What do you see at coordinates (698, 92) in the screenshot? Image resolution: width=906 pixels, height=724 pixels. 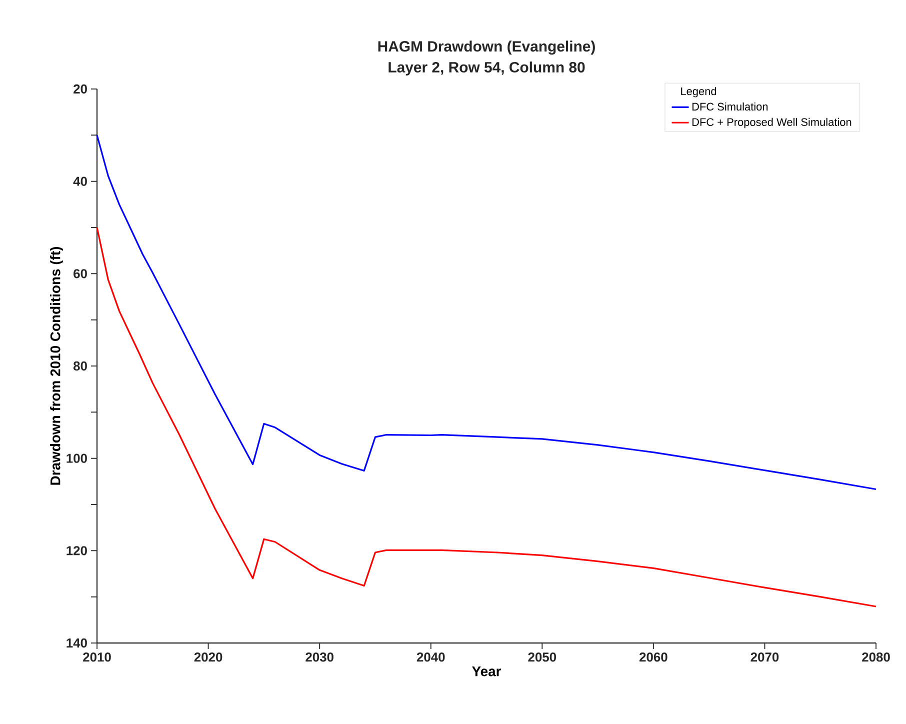 I see `legend-title: Legend` at bounding box center [698, 92].